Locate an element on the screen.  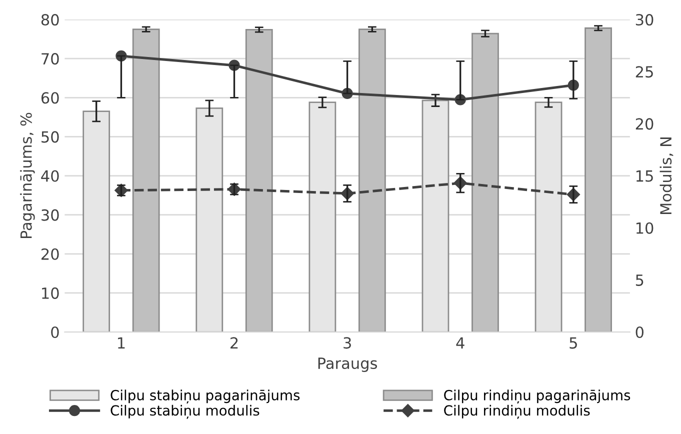
x-tick-label: 4 is located at coordinates (460, 342).